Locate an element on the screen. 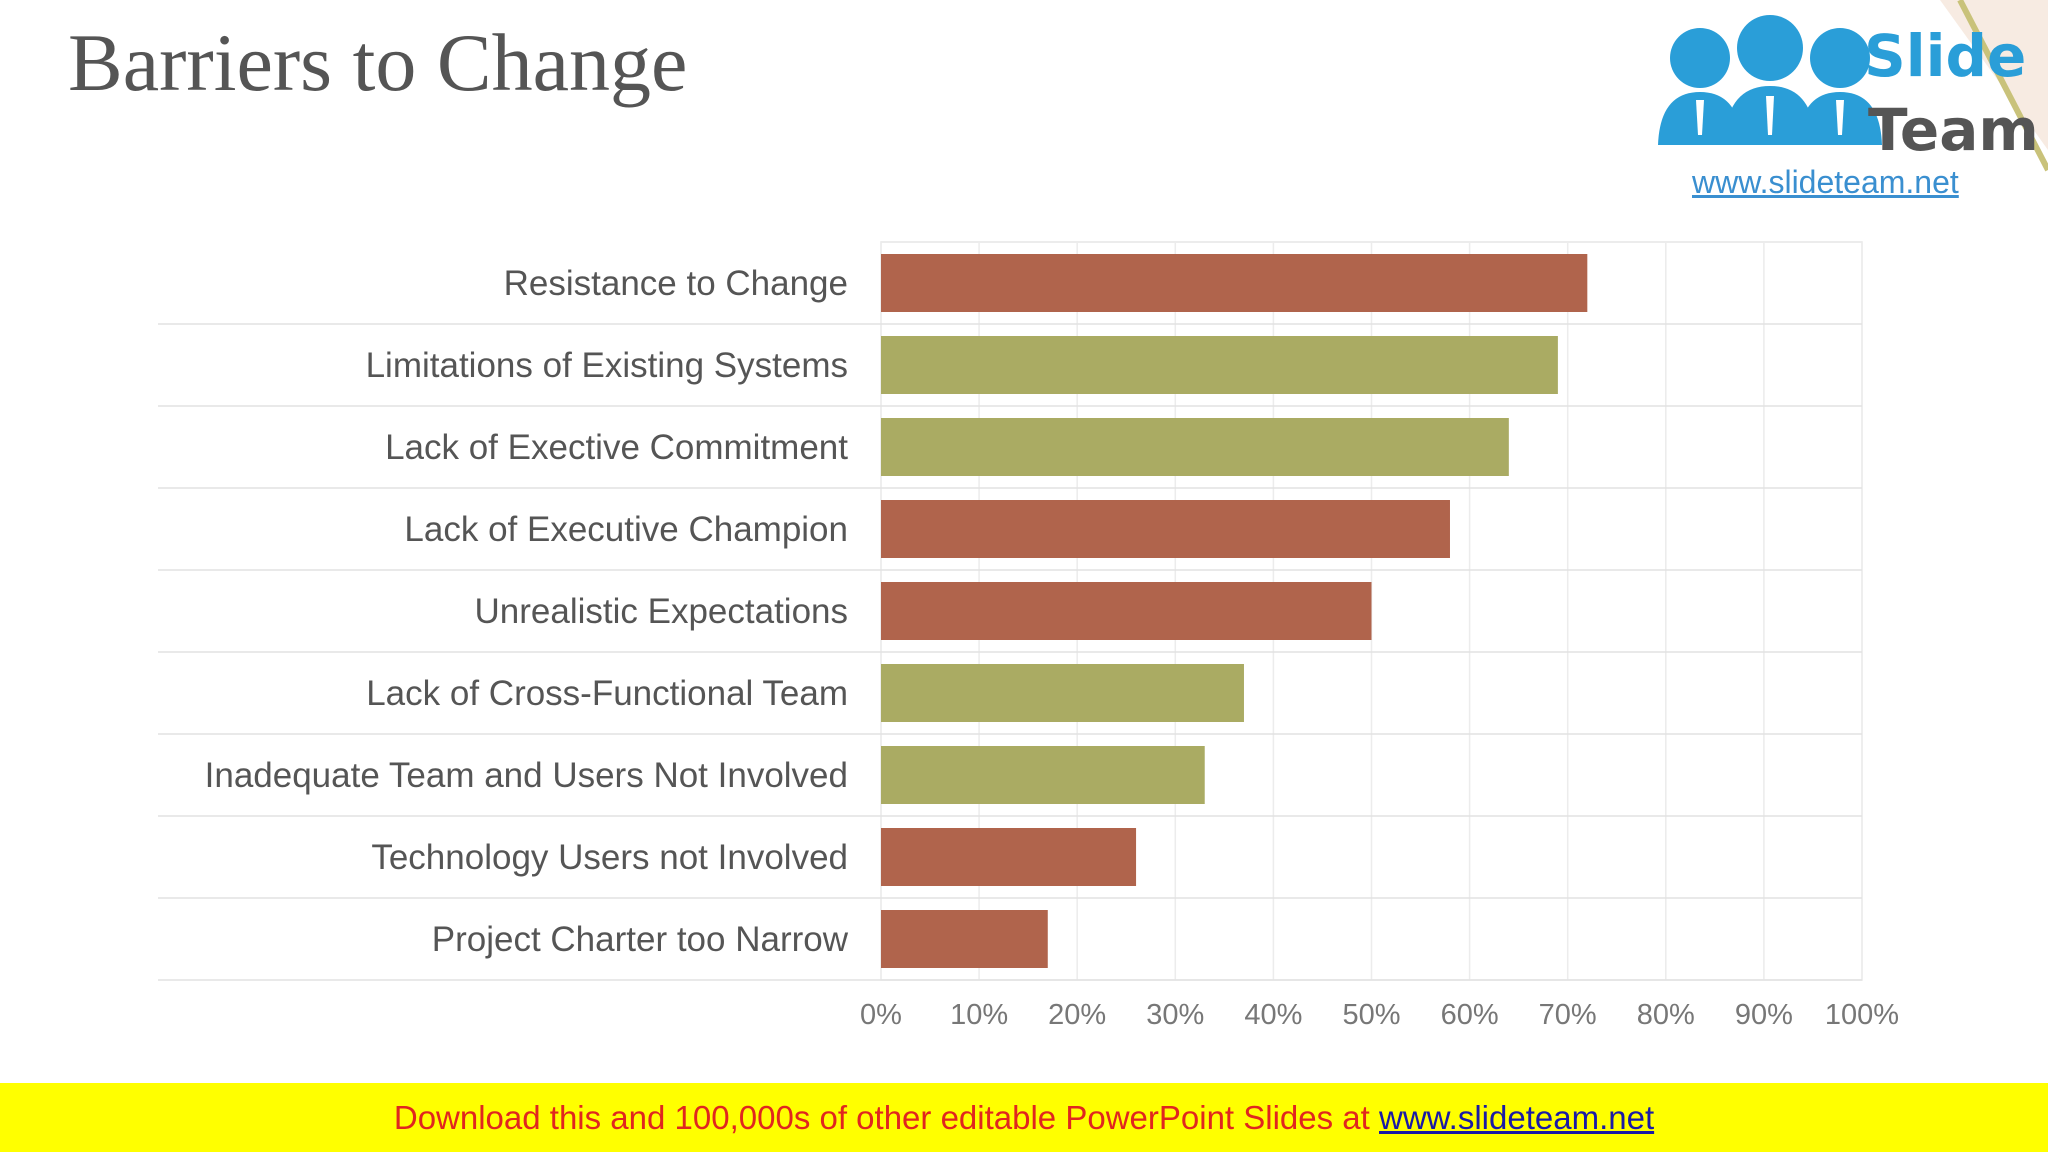 Image resolution: width=2048 pixels, height=1152 pixels. banner-link: www.slideteam.net is located at coordinates (1517, 1117).